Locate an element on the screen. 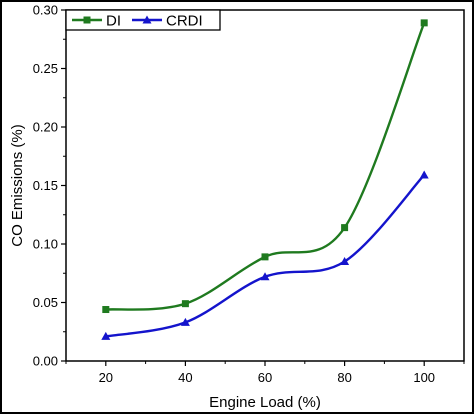 This screenshot has width=474, height=417. y-tick-label: 0.00 is located at coordinates (45, 361).